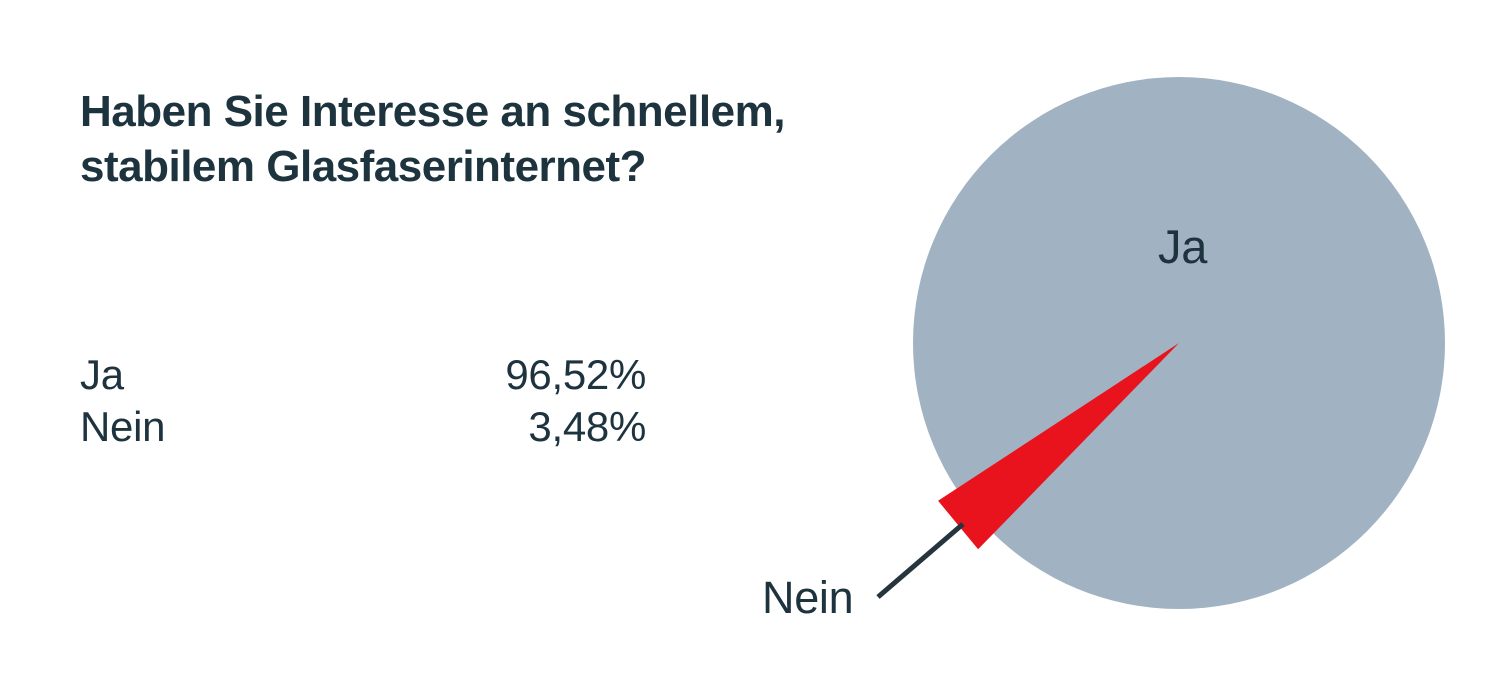 The height and width of the screenshot is (700, 1500). I want to click on pie-label-ja: Ja, so click(1183, 246).